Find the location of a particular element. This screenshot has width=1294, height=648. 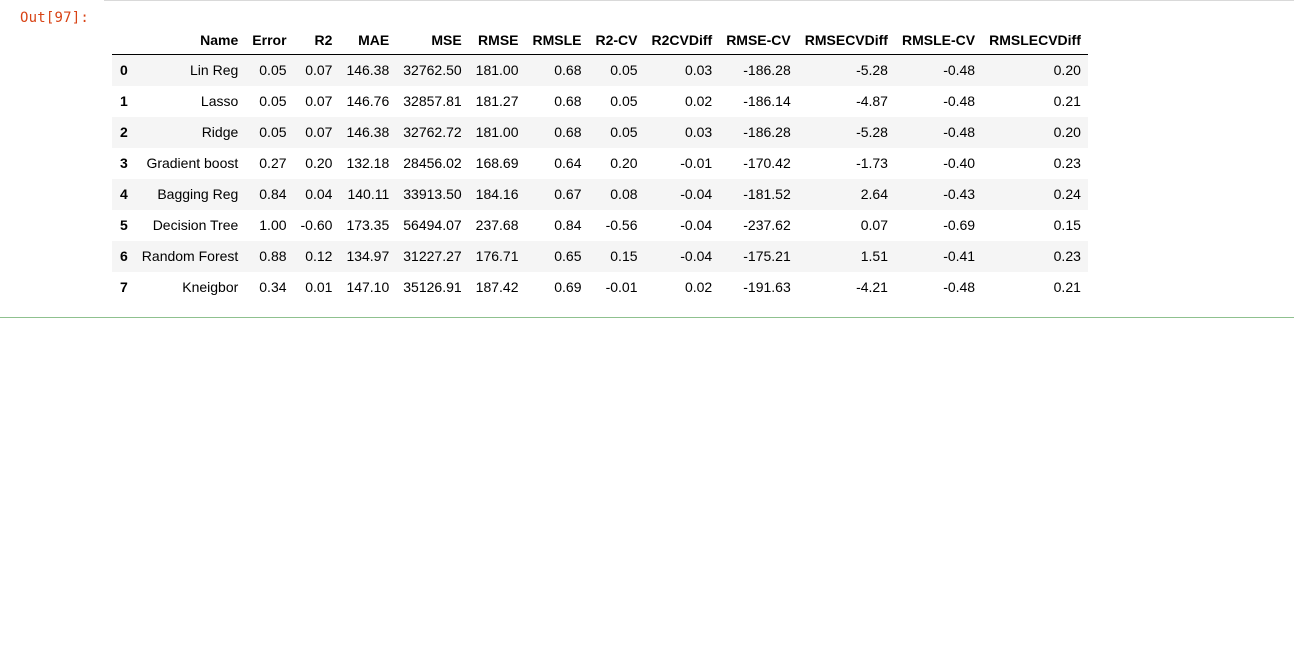

cell-rmse-cv: -191.63 is located at coordinates (767, 287).